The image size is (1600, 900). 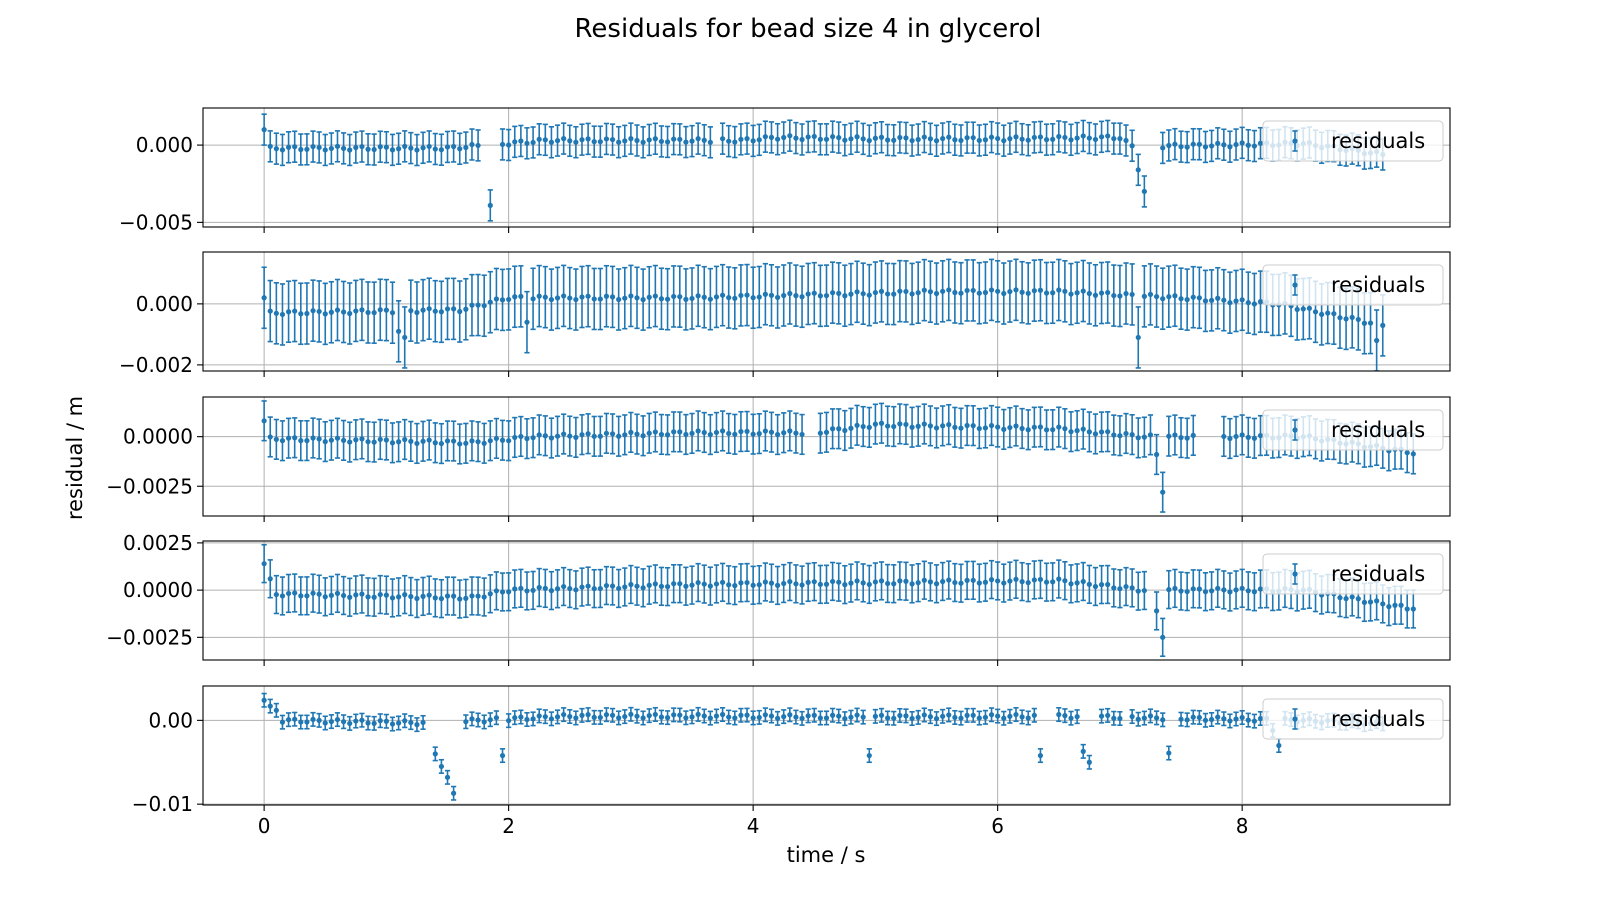 I want to click on y-tick-label: 0.0000, so click(x=158, y=437).